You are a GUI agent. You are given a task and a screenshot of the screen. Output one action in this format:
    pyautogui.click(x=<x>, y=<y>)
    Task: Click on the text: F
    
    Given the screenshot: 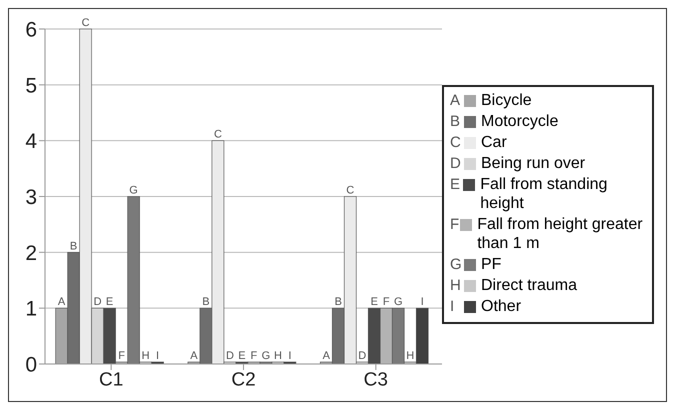 What is the action you would take?
    pyautogui.click(x=455, y=224)
    